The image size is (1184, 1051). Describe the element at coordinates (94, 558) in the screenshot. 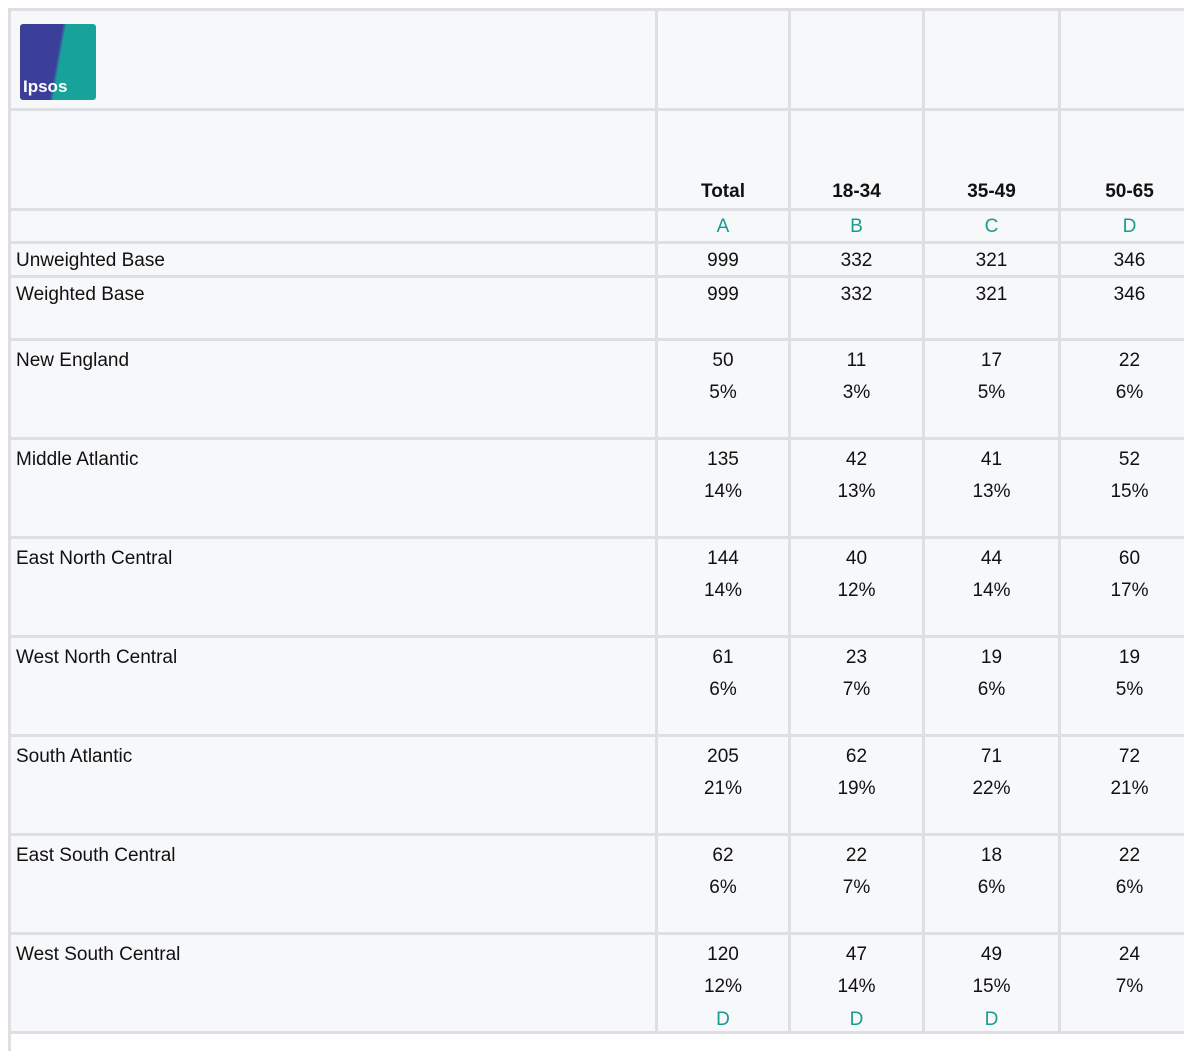

I see `row-label: East North Central` at that location.